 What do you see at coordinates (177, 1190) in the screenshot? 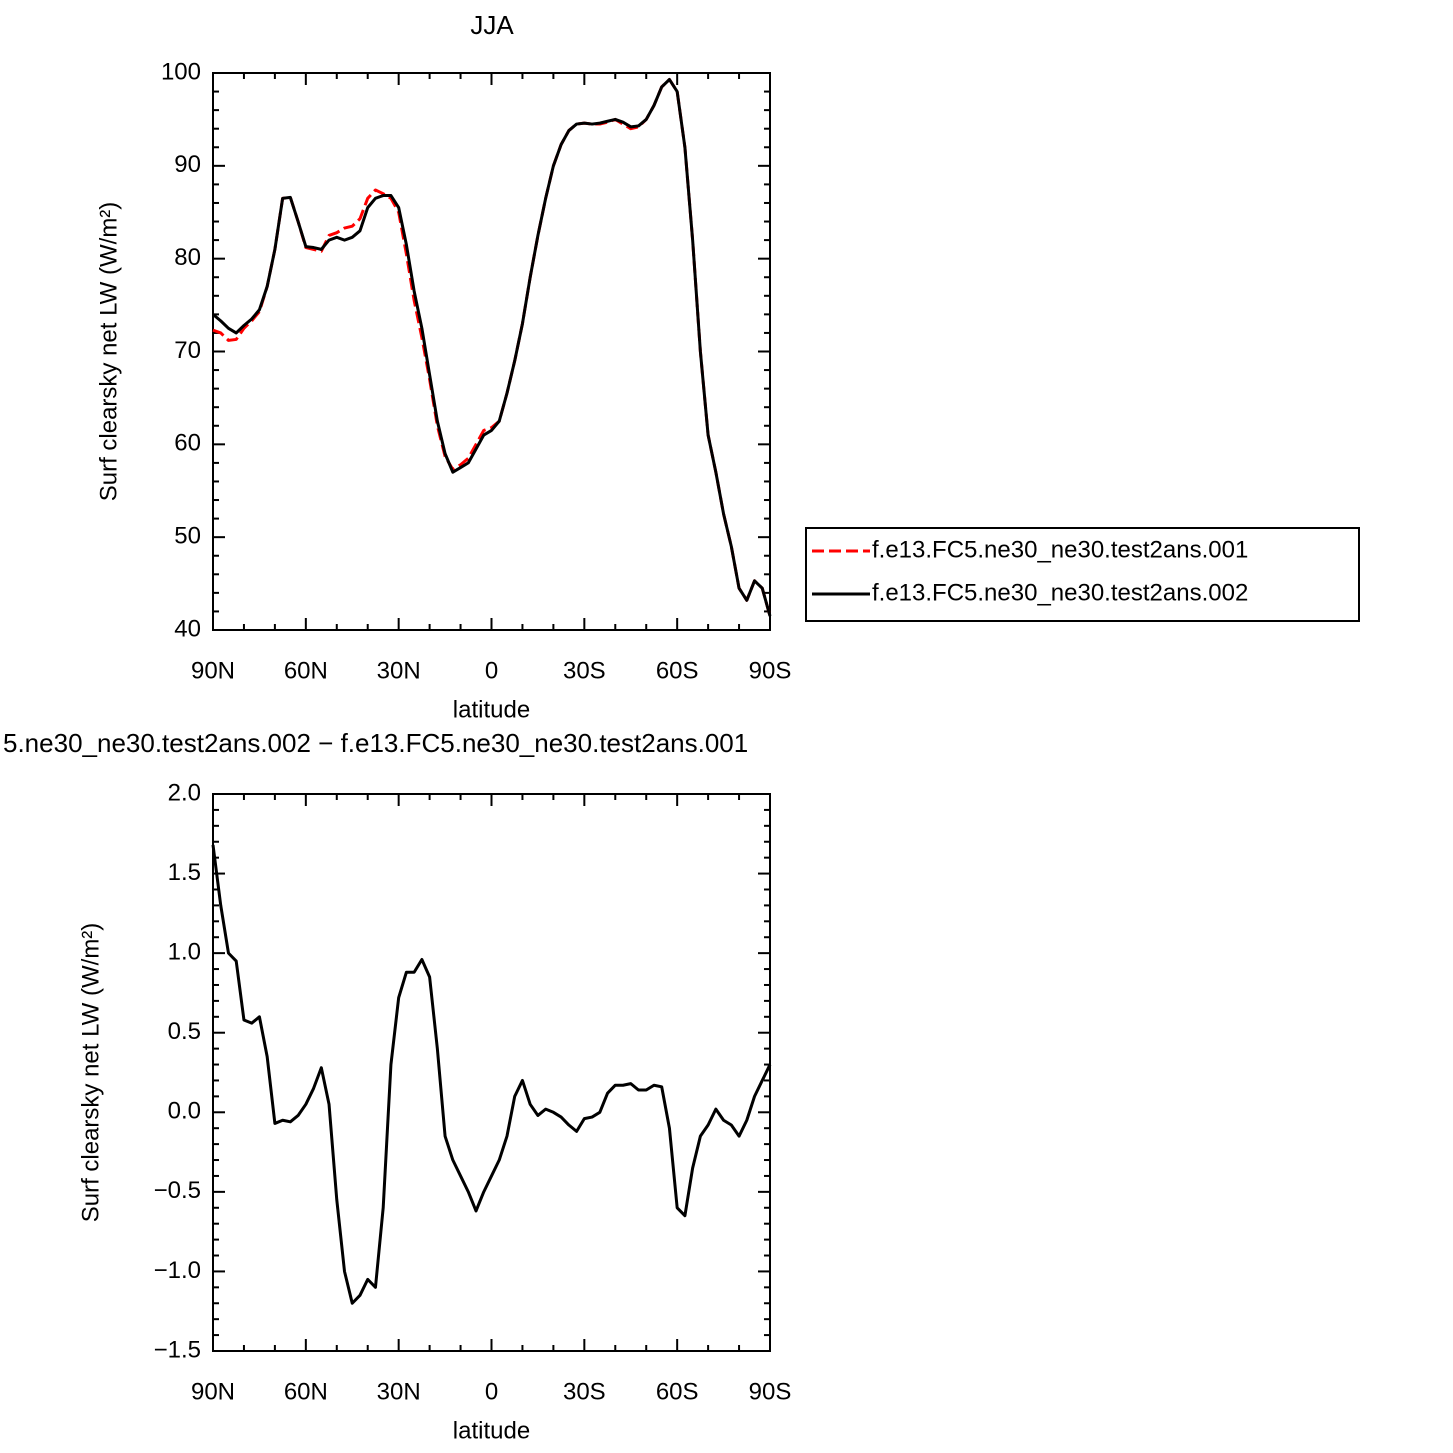
I see `y-tick-label: −0.5` at bounding box center [177, 1190].